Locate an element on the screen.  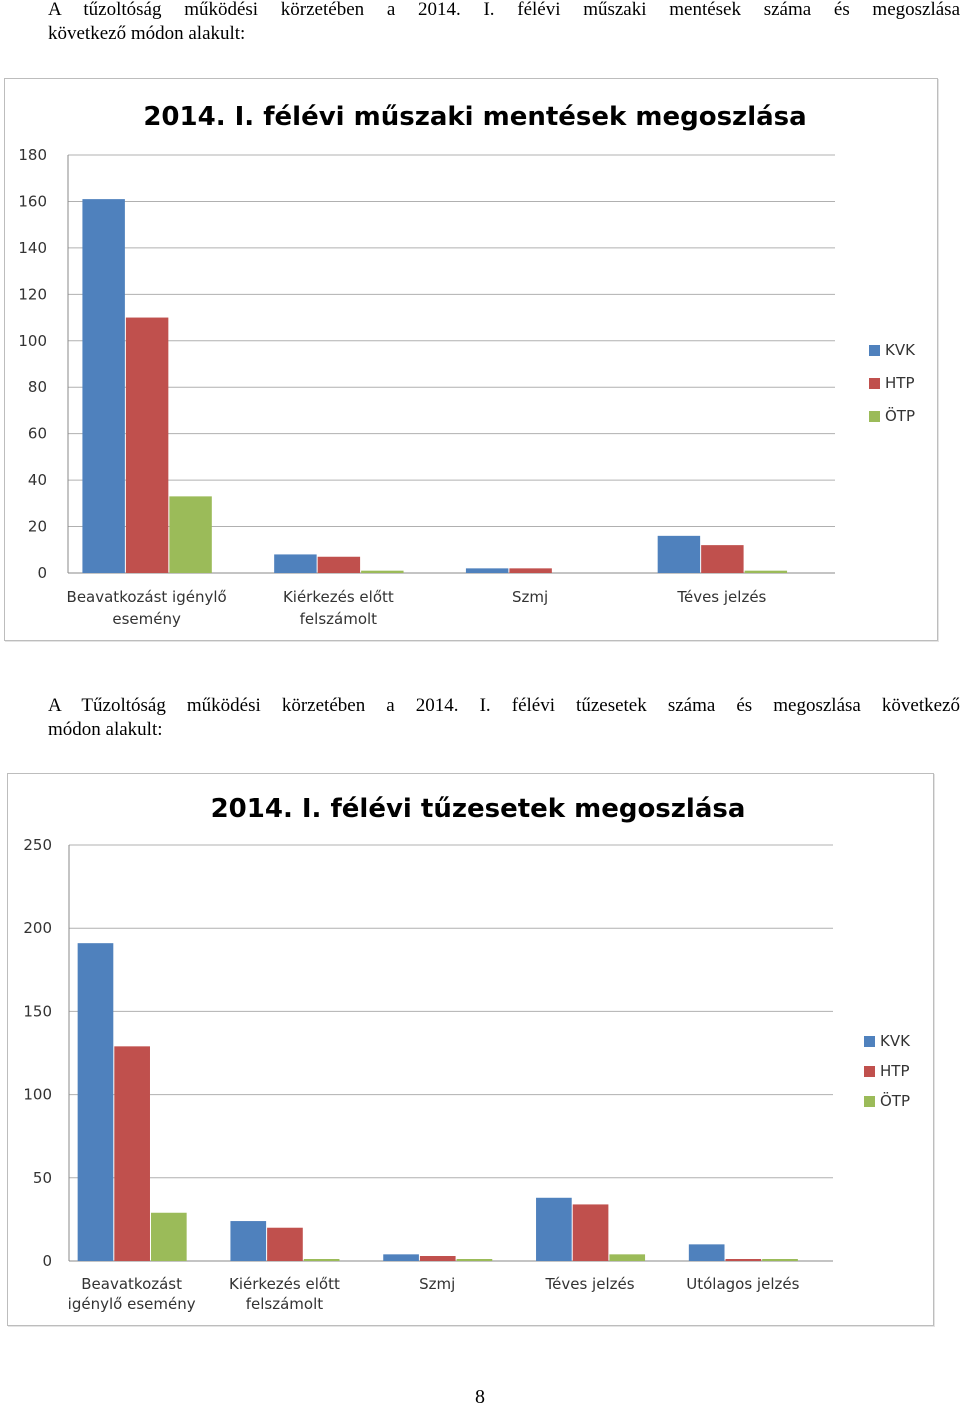
y-tick-label: 50 is located at coordinates (42, 1178).